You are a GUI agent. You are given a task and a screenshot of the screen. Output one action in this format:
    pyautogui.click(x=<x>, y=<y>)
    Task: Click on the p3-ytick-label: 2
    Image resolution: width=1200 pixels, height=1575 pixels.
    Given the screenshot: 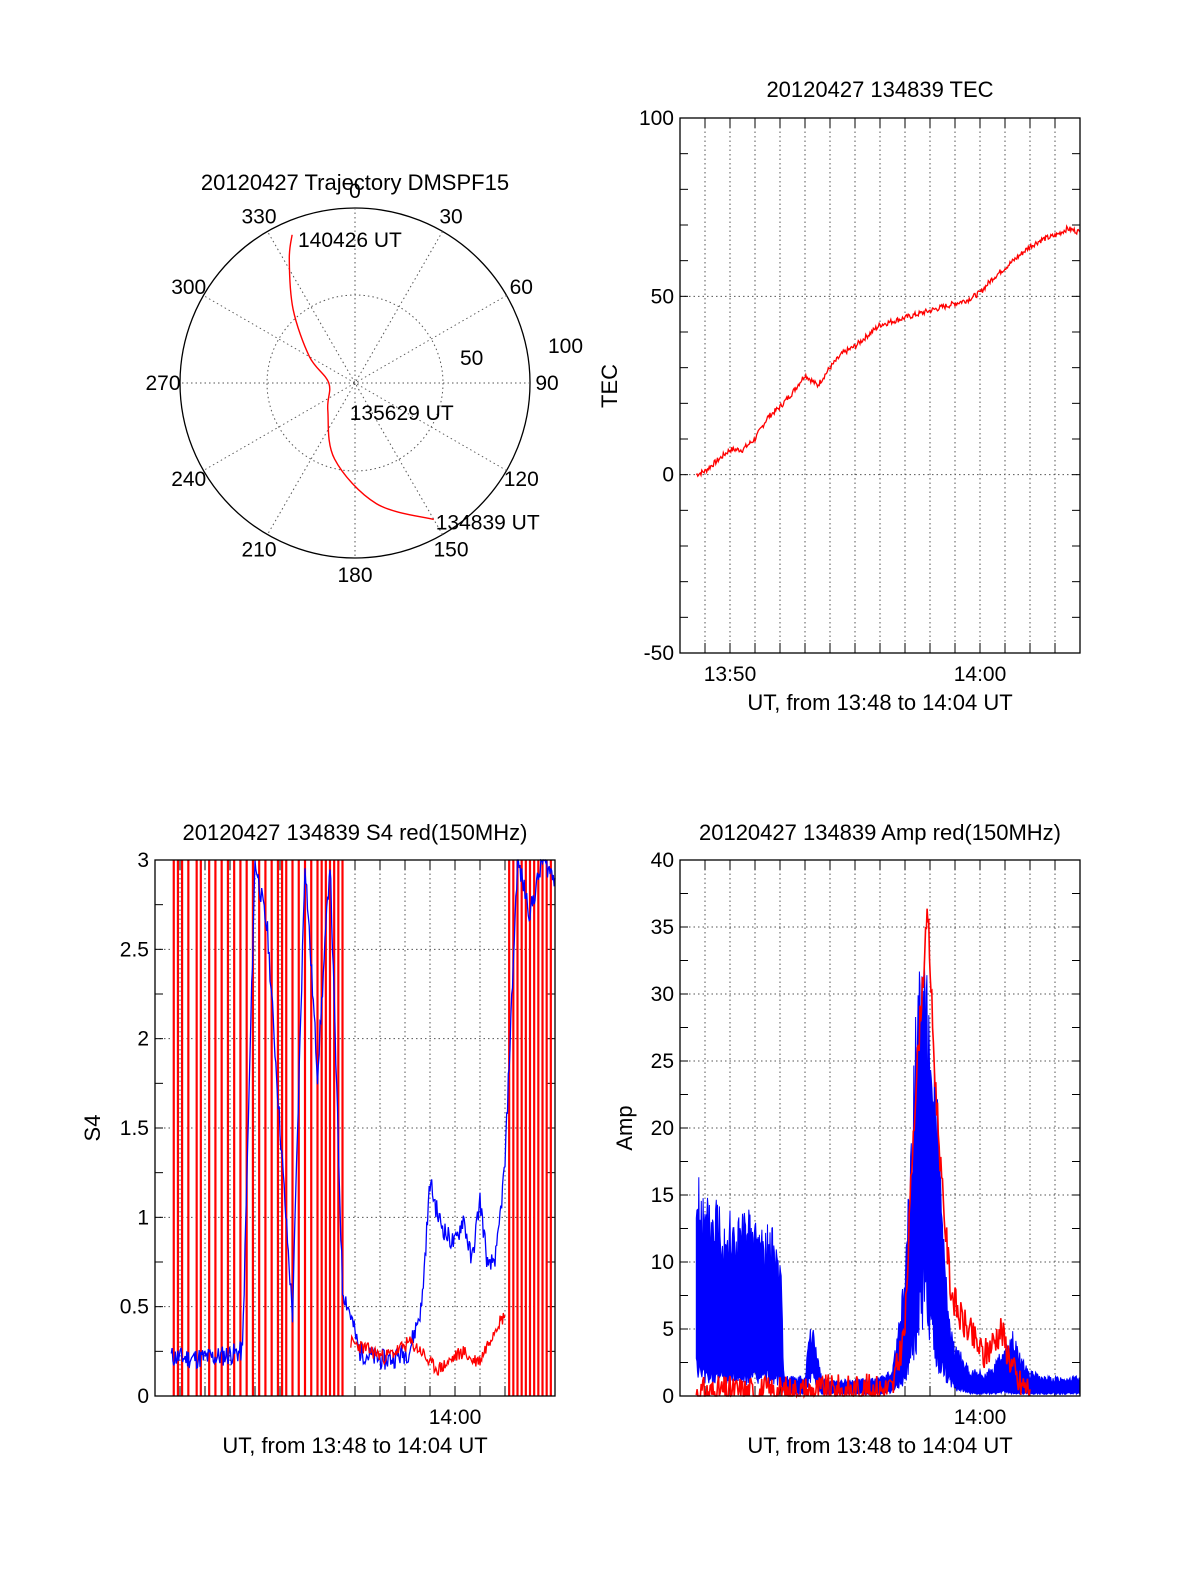 What is the action you would take?
    pyautogui.click(x=143, y=1039)
    